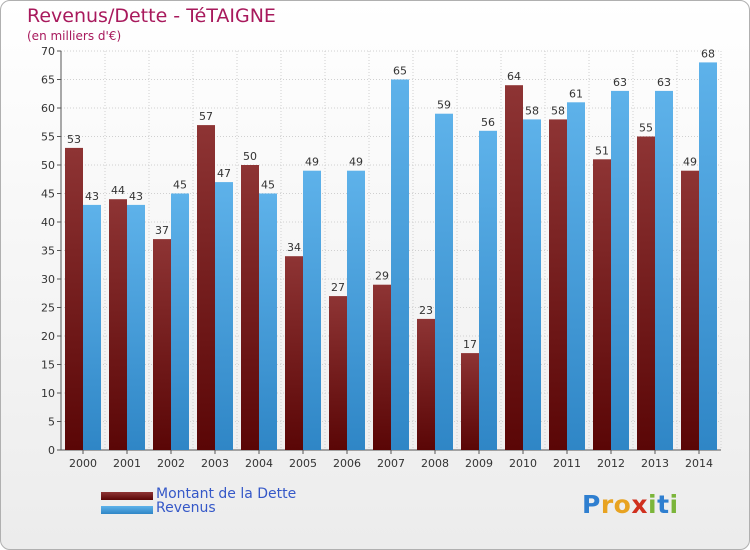 This screenshot has width=750, height=550. Describe the element at coordinates (356, 162) in the screenshot. I see `data-label-revenus: 49` at that location.